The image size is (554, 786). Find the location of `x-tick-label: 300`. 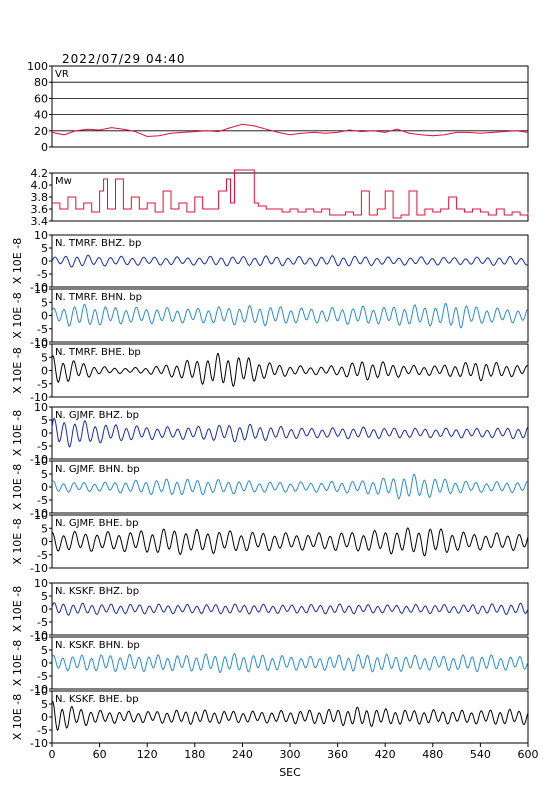

x-tick-label: 300 is located at coordinates (290, 754).